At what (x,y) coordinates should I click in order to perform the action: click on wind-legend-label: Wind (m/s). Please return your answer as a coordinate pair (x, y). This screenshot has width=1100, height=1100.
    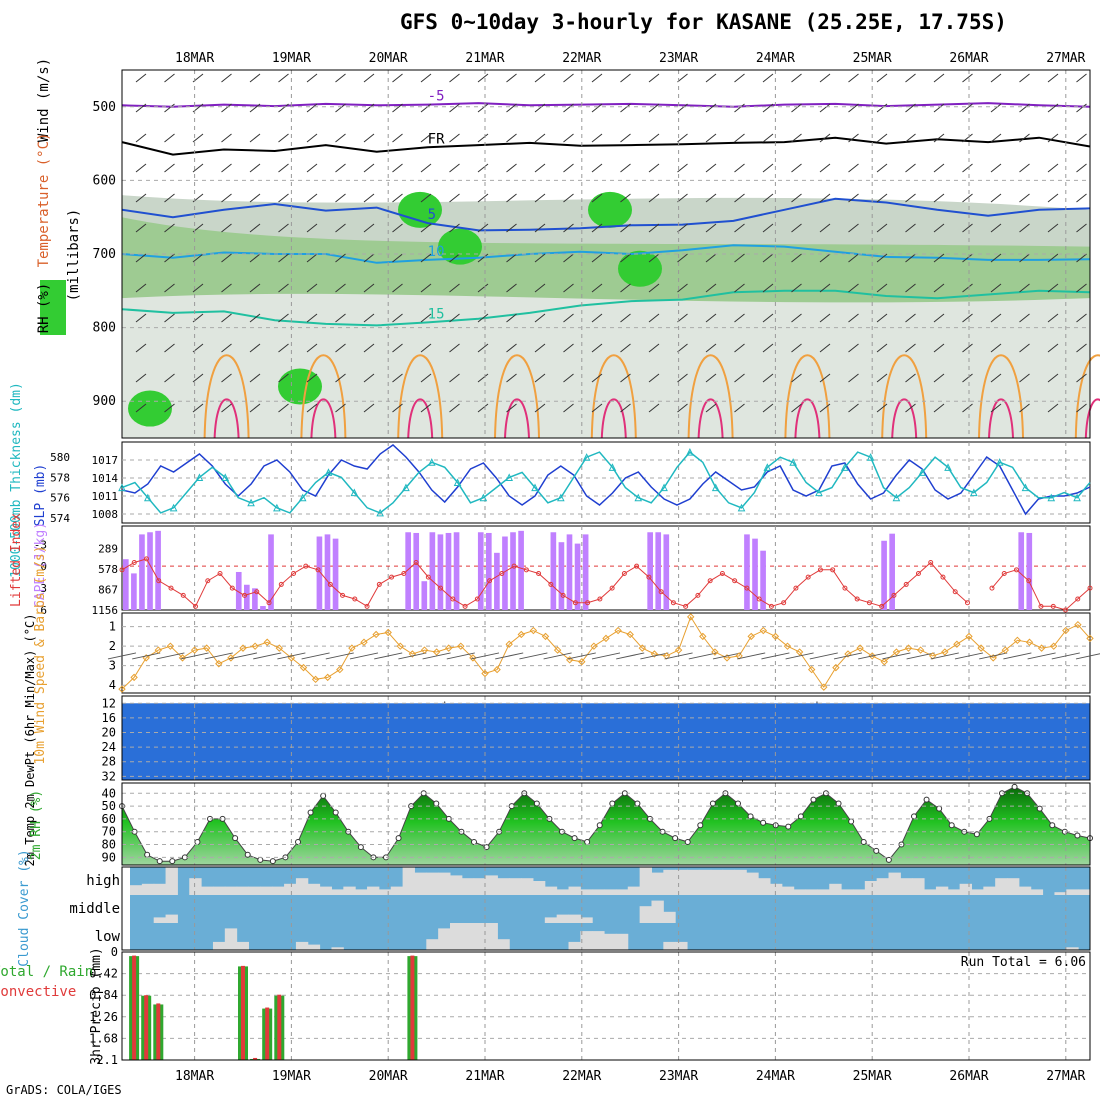
    Looking at the image, I should click on (44, 100).